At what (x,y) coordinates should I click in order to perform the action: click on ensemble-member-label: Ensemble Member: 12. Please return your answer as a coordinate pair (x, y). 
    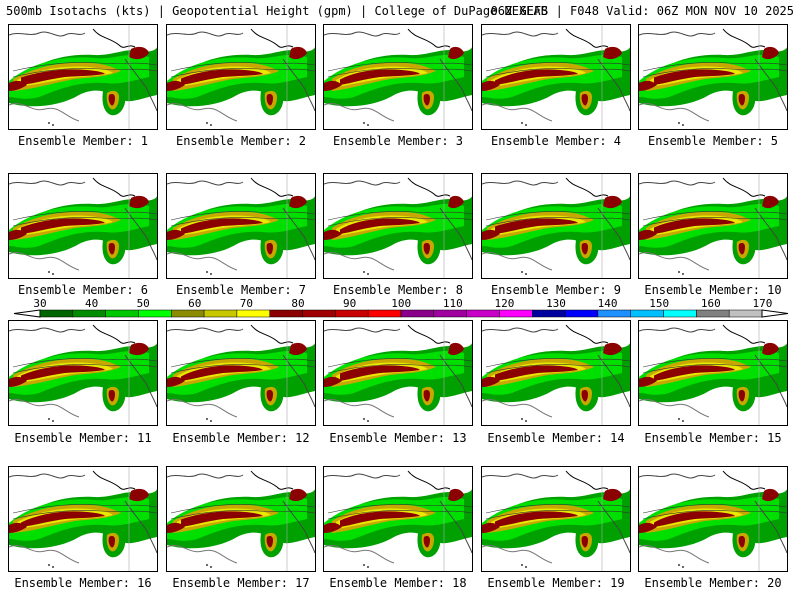
    Looking at the image, I should click on (241, 438).